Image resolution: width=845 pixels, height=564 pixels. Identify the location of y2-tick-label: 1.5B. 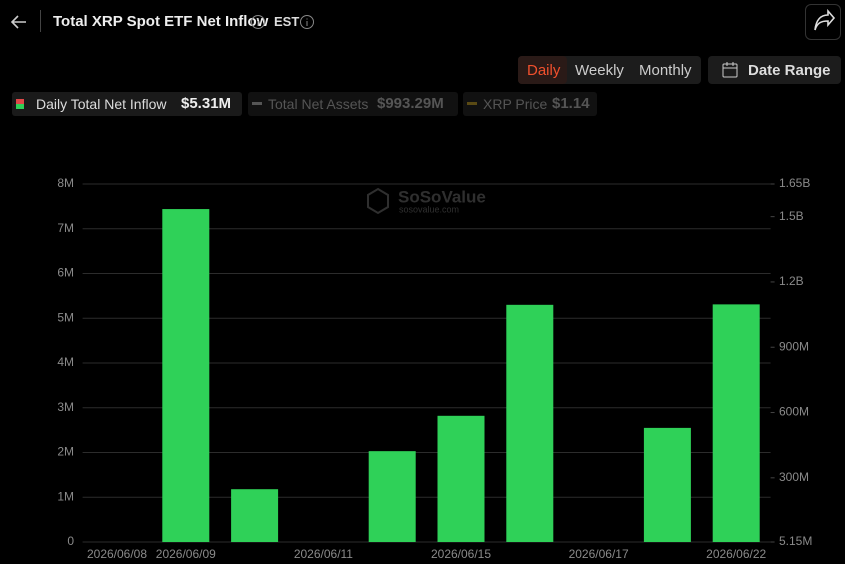
(791, 216).